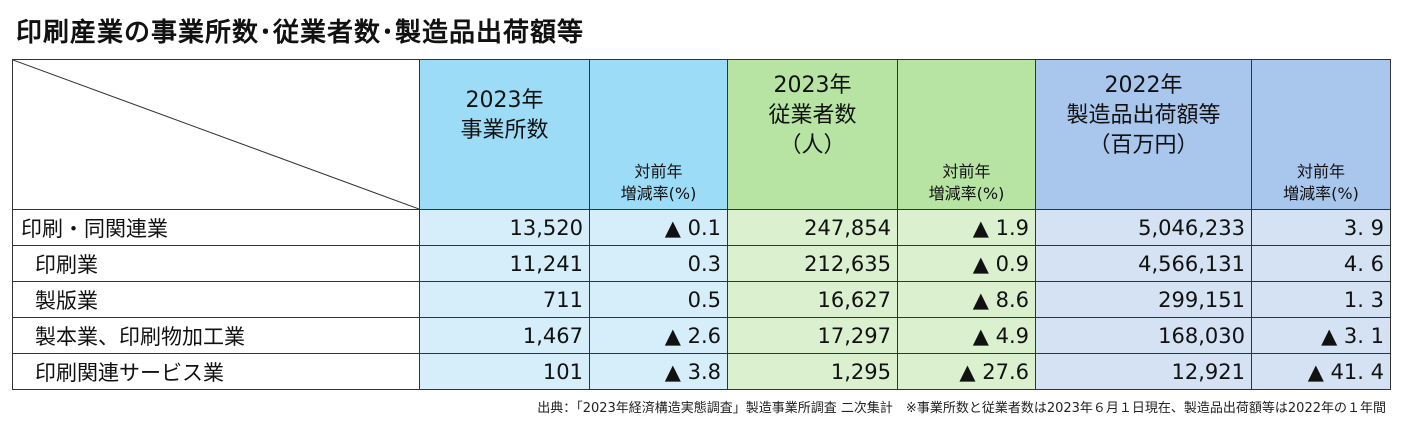  What do you see at coordinates (1143, 227) in the screenshot?
I see `shipments-cell: 5,046,233` at bounding box center [1143, 227].